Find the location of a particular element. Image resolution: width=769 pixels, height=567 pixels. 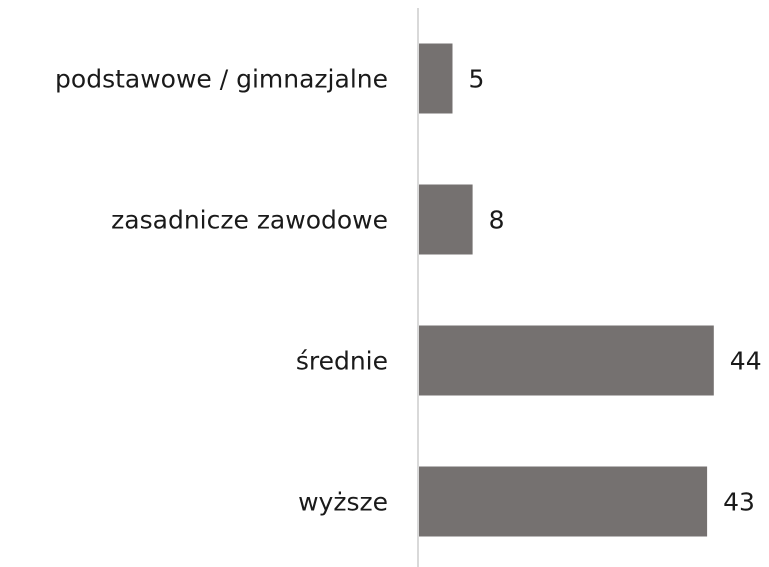

data-label: 5 is located at coordinates (477, 79).